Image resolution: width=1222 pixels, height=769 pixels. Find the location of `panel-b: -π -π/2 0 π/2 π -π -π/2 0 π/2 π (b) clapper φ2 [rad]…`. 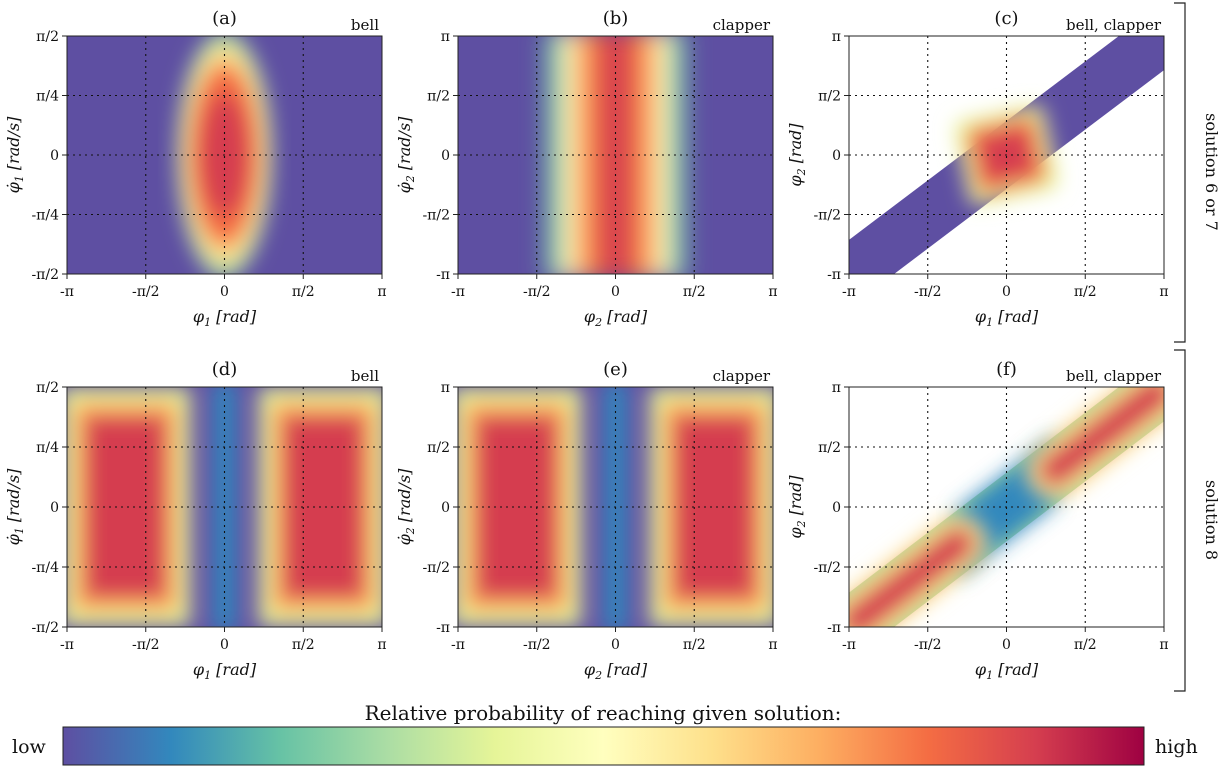

panel-b: -π -π/2 0 π/2 π -π -π/2 0 π/2 π (b) clapper φ2 [rad]… is located at coordinates (586, 168).